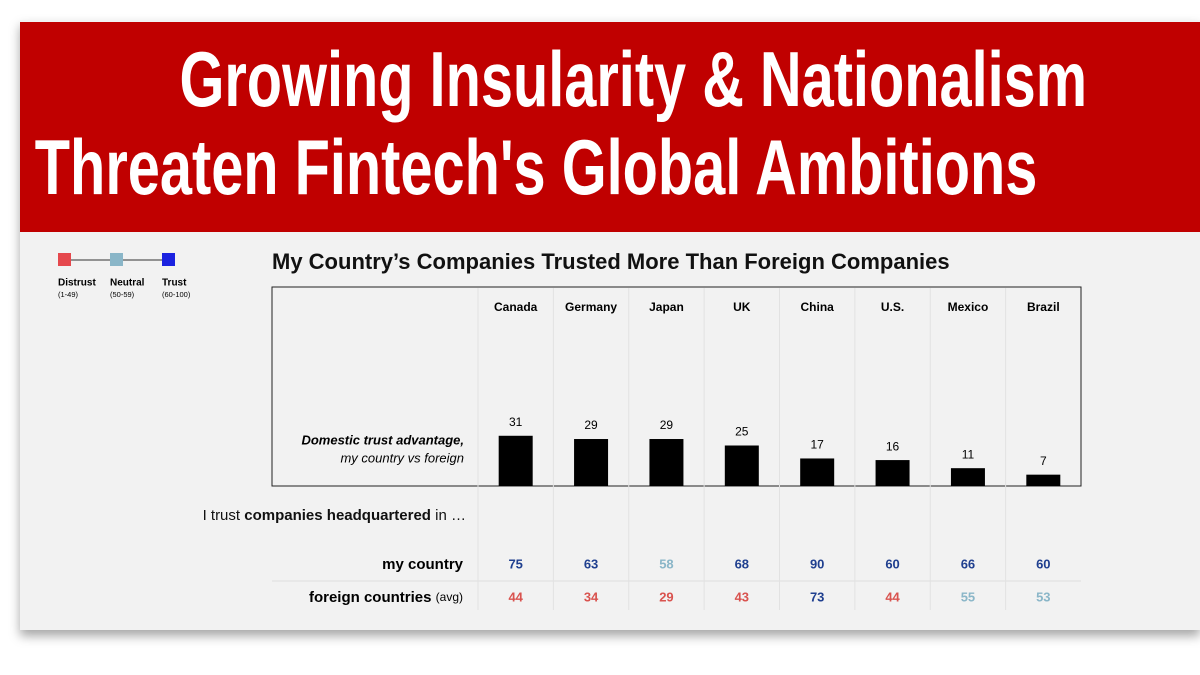 This screenshot has height=675, width=1200. Describe the element at coordinates (516, 422) in the screenshot. I see `value-label: 31` at that location.